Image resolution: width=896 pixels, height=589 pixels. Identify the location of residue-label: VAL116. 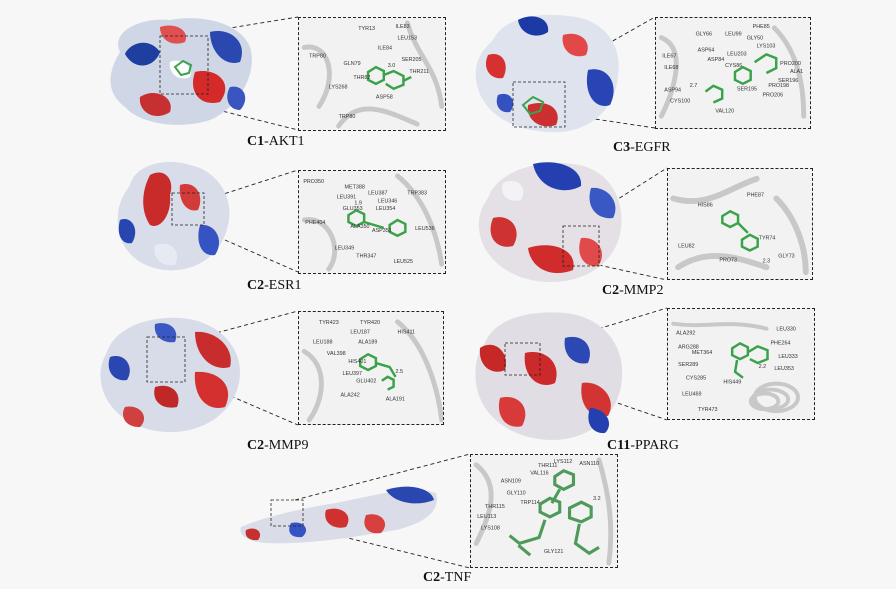
(539, 474).